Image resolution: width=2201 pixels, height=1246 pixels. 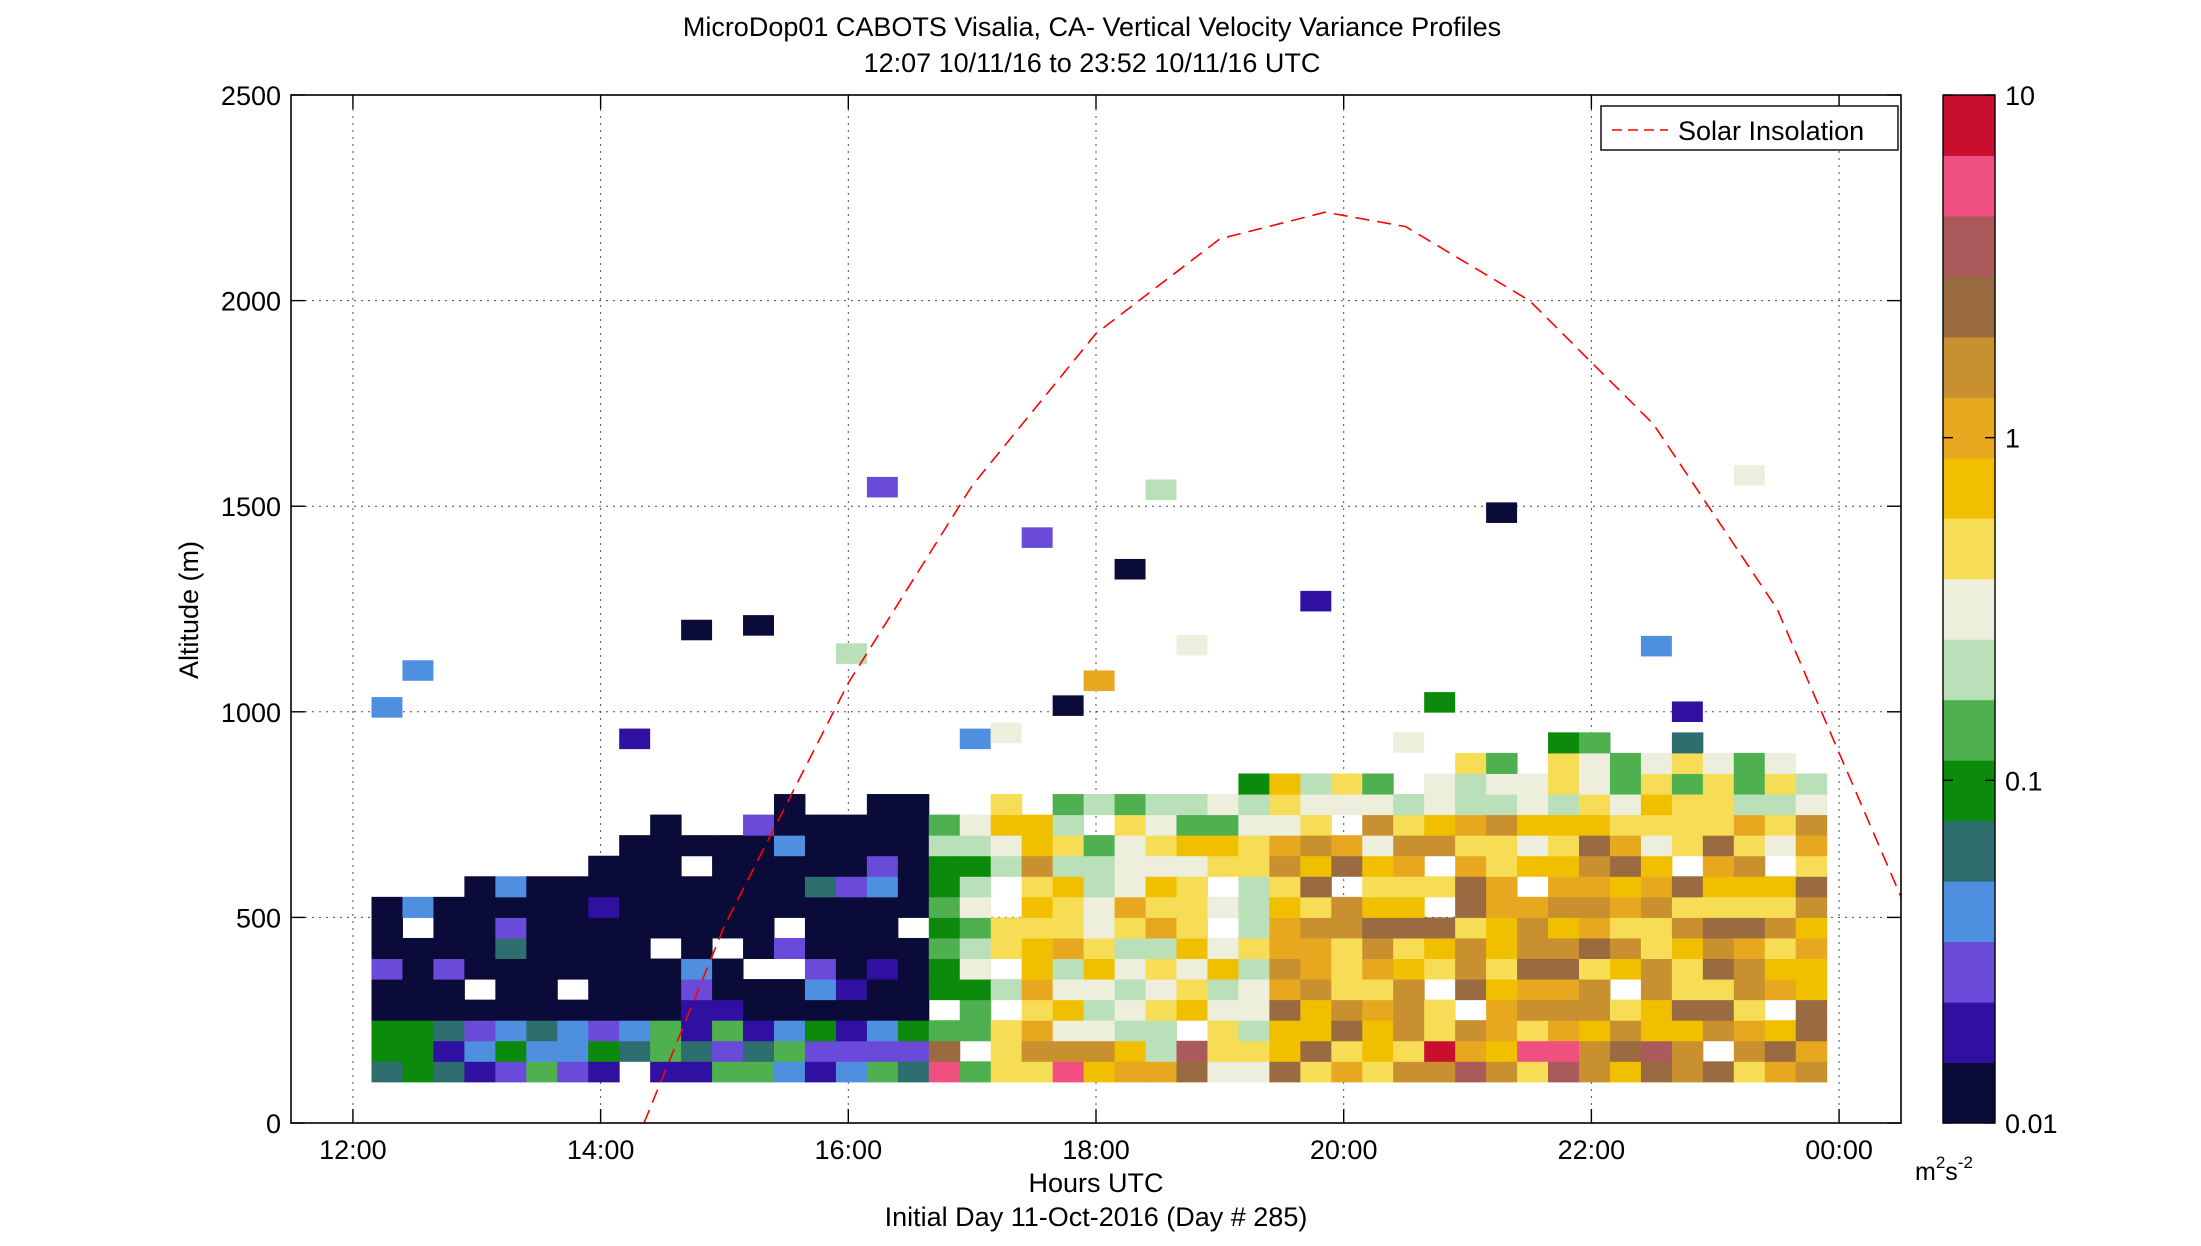 What do you see at coordinates (251, 302) in the screenshot?
I see `y-tick-label: 2000` at bounding box center [251, 302].